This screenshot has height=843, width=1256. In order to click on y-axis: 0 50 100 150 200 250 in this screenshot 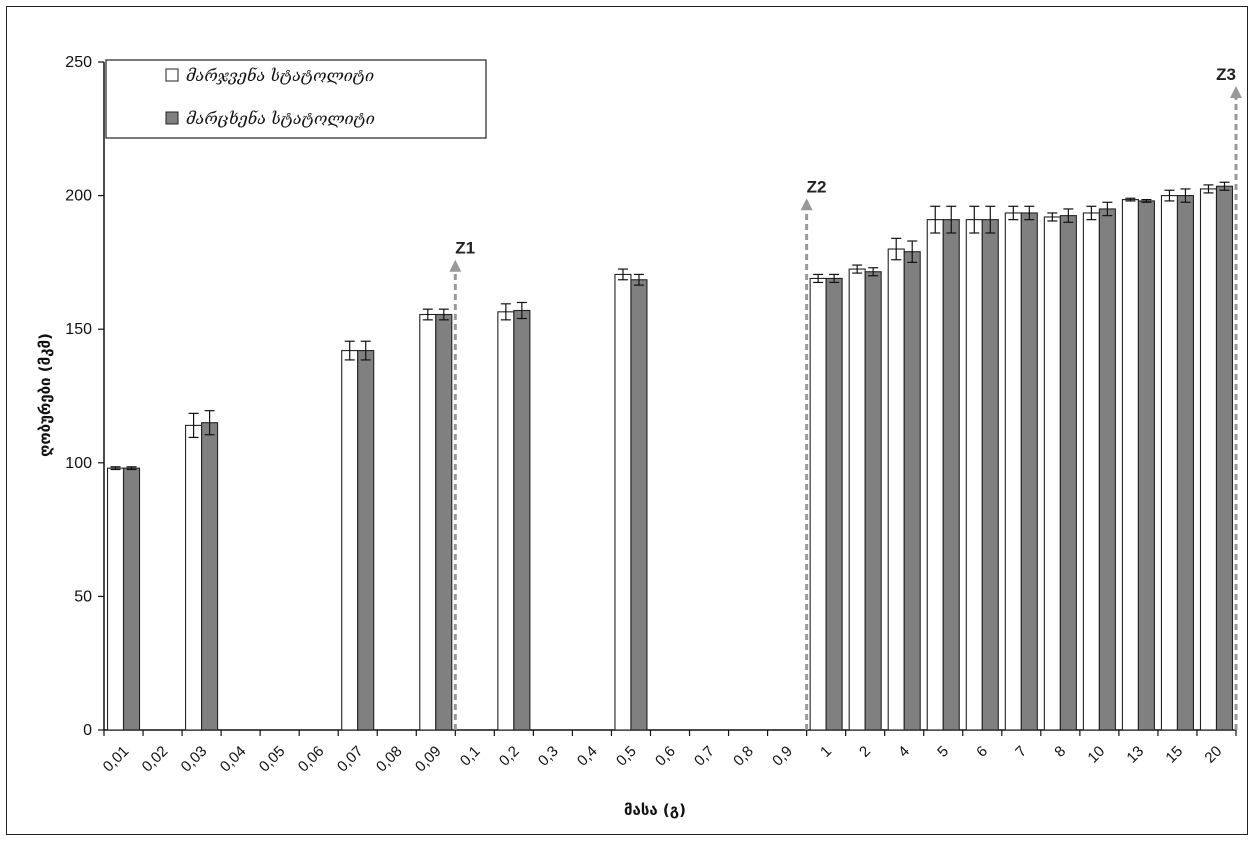, I will do `click(85, 396)`.